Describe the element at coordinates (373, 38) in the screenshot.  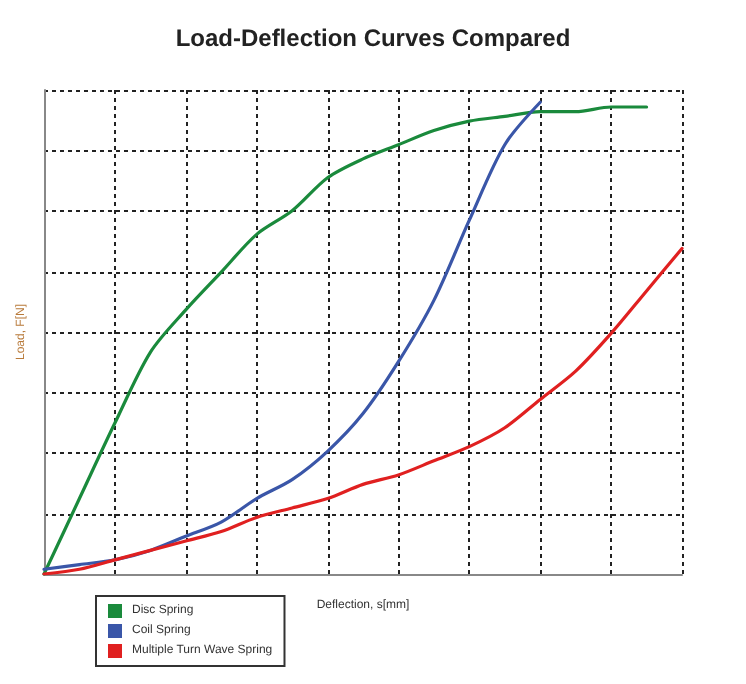
I see `chart-title: Load-Deflection Curves Compared` at that location.